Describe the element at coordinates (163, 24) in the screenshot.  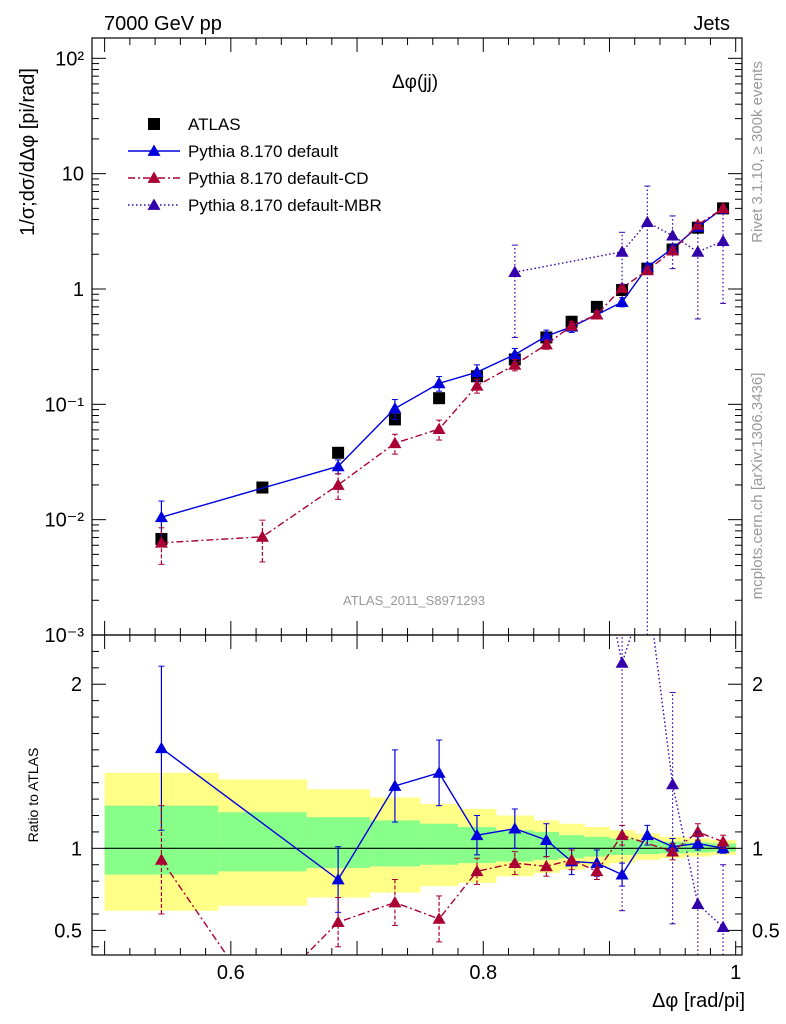
I see `header-left: 7000 GeV pp` at that location.